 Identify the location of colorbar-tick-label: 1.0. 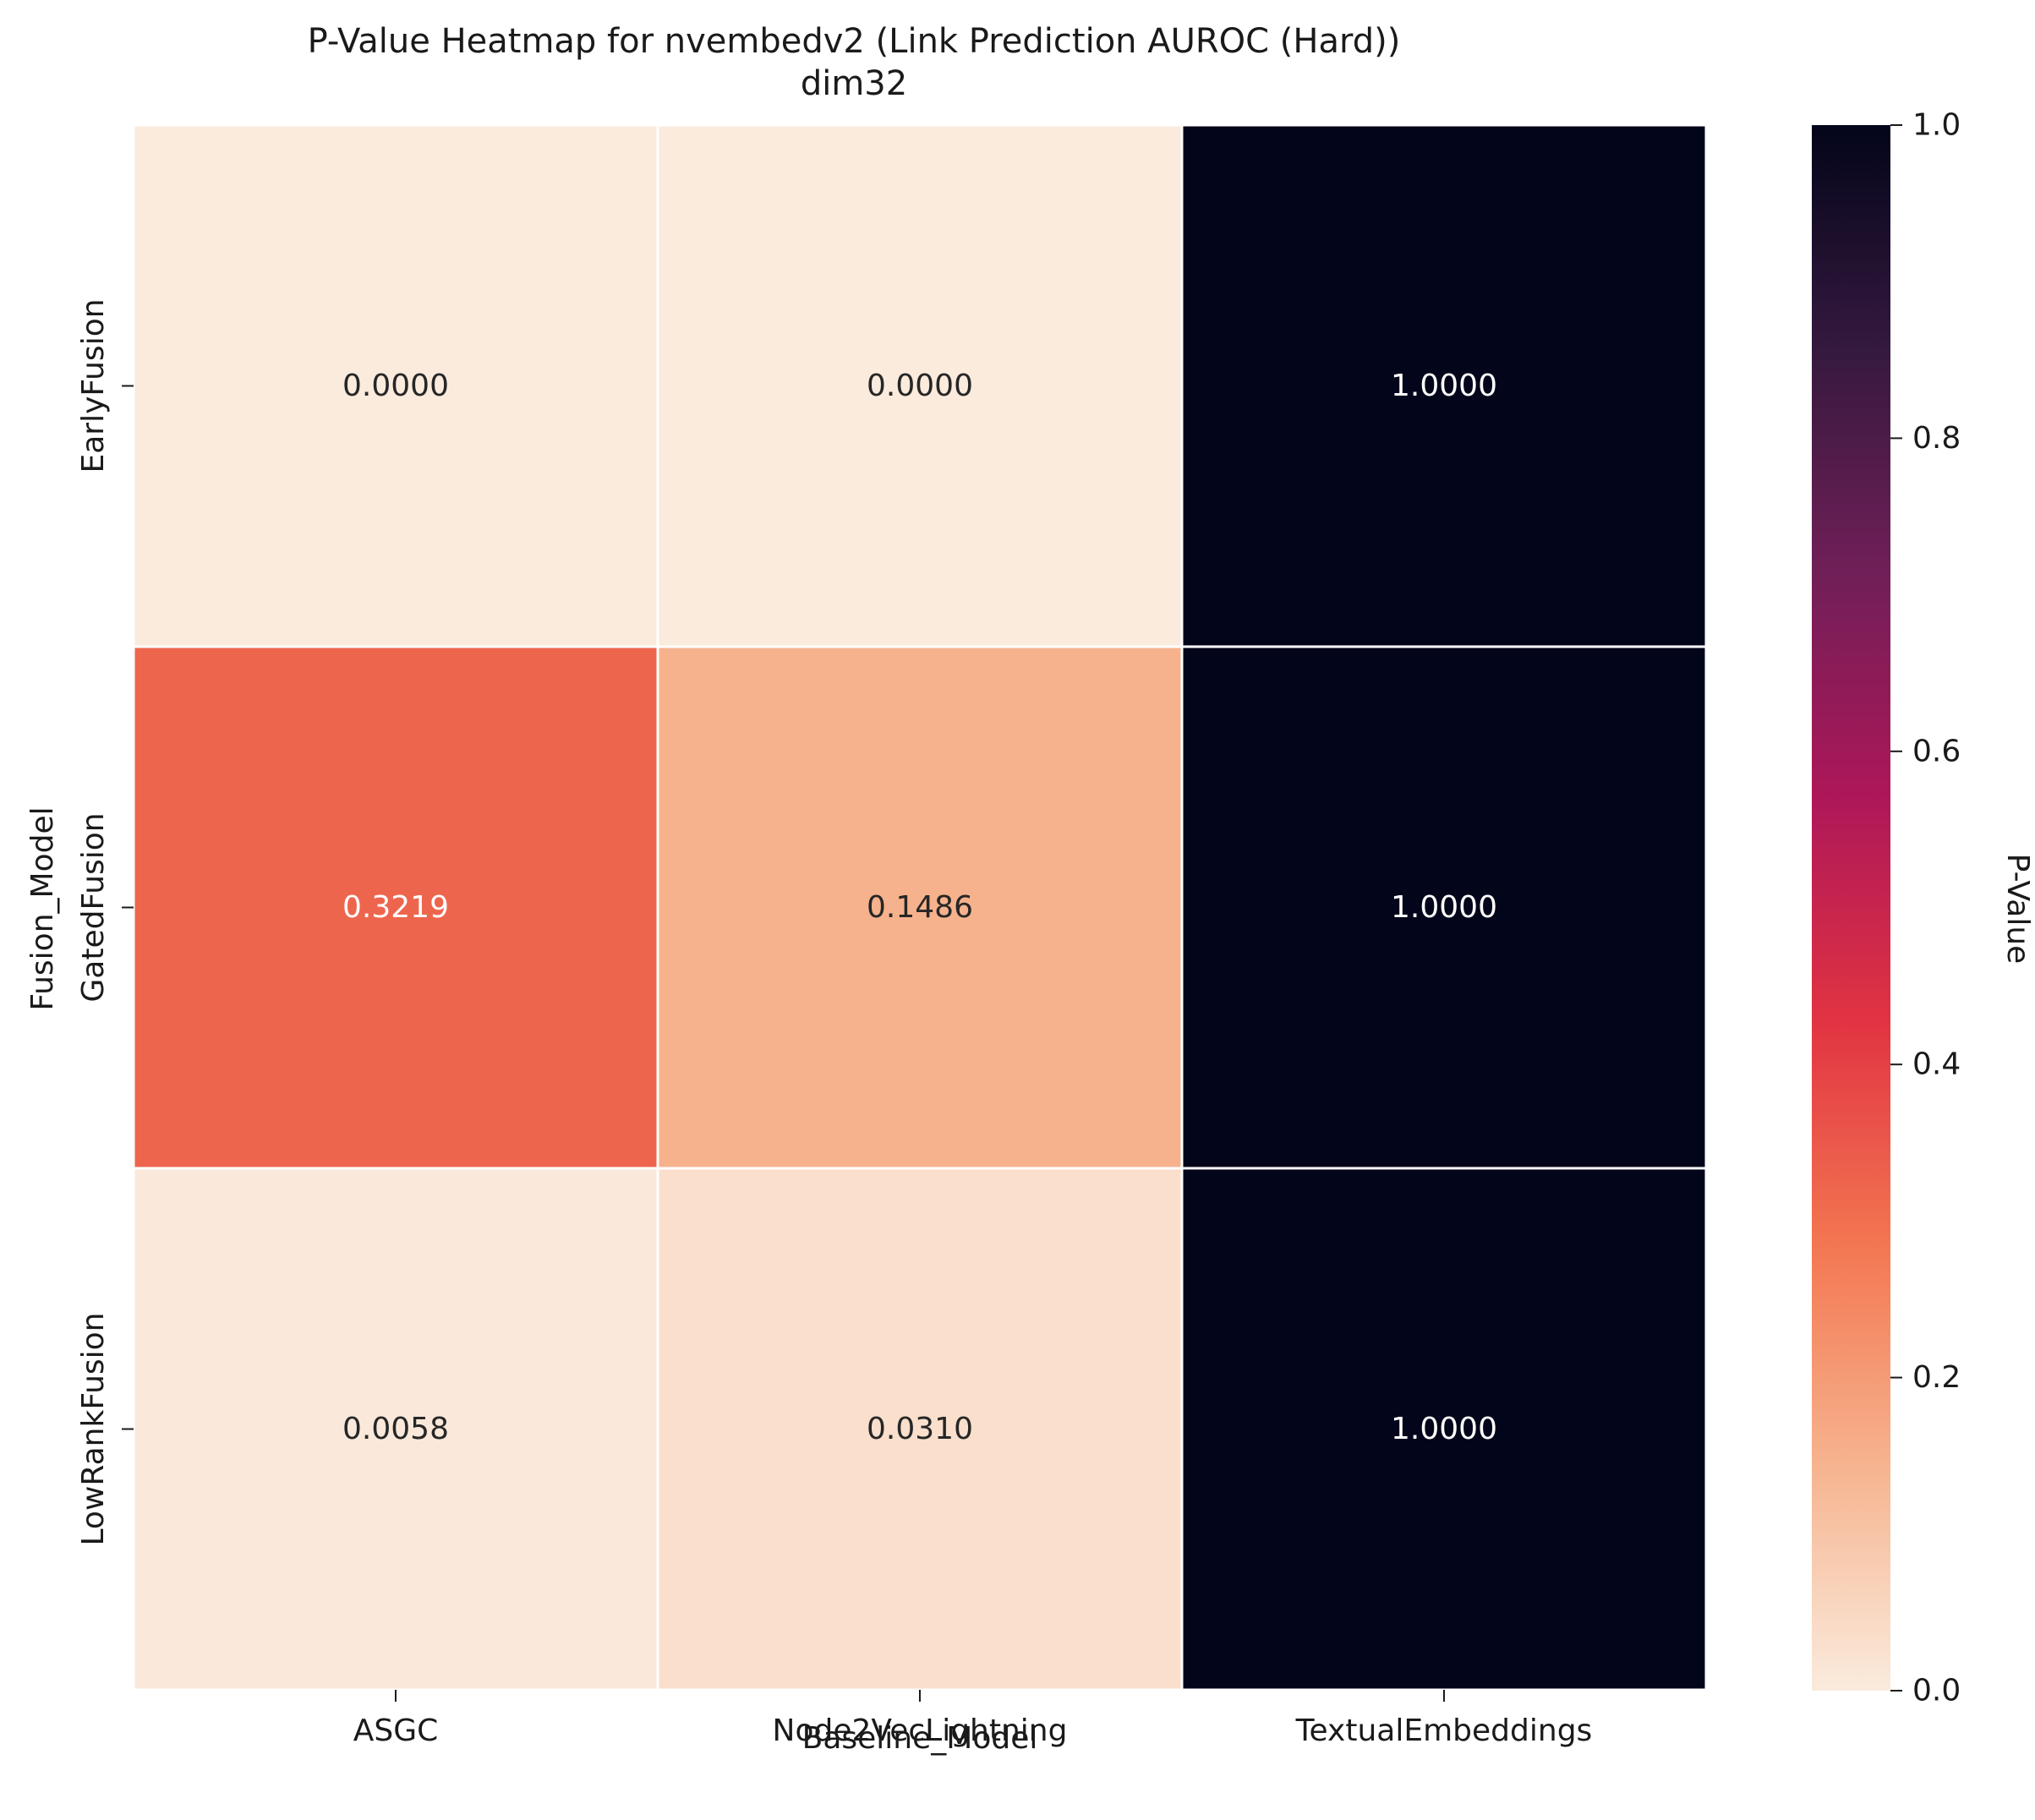
(1937, 125).